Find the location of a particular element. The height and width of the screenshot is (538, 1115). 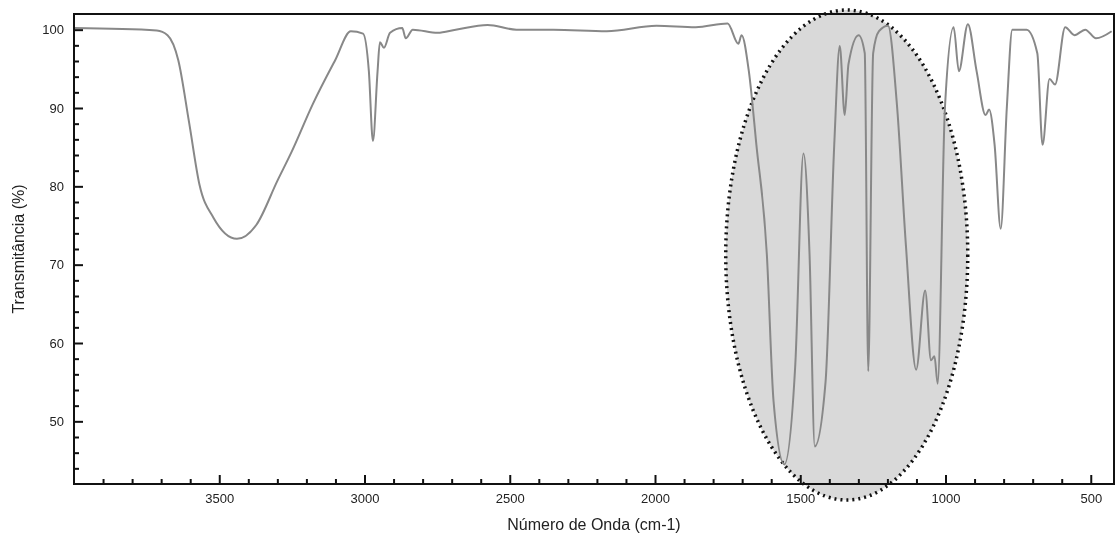

y-tick-label: 100 is located at coordinates (53, 30).